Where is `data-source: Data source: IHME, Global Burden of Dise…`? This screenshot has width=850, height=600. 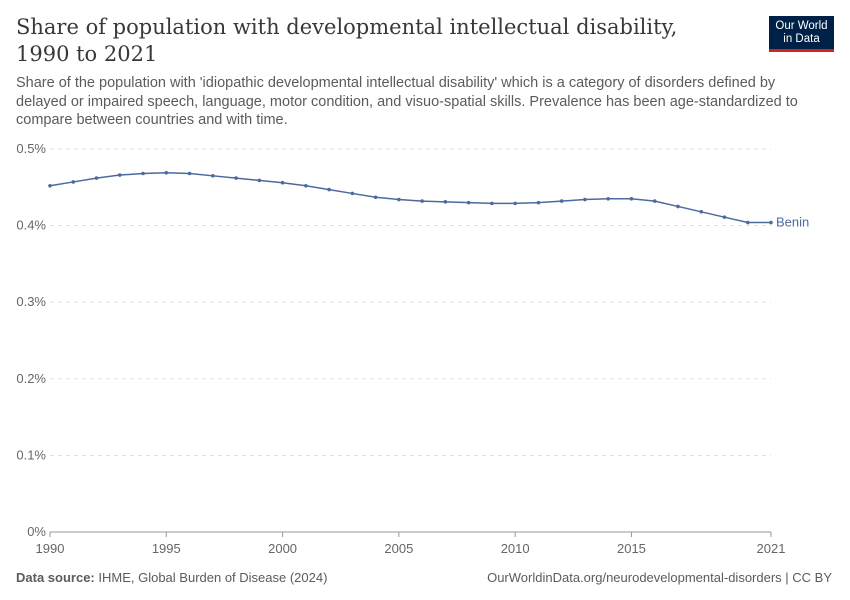
data-source: Data source: IHME, Global Burden of Dise… is located at coordinates (171, 577).